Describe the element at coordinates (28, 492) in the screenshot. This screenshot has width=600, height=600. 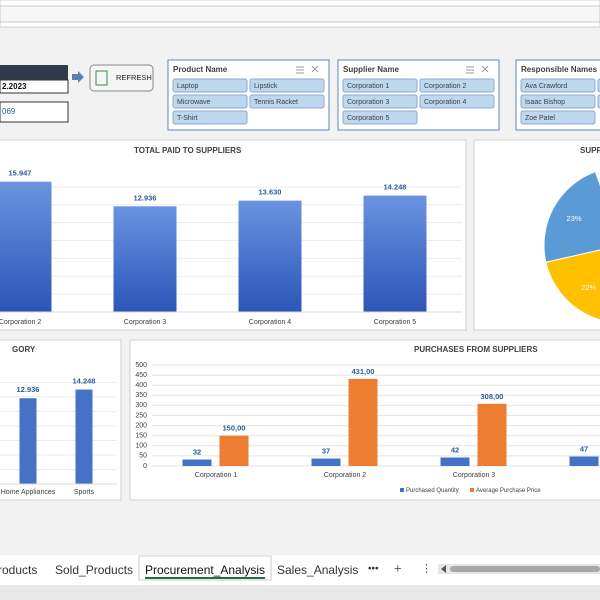
I see `x-tick-label: Home Appliances` at that location.